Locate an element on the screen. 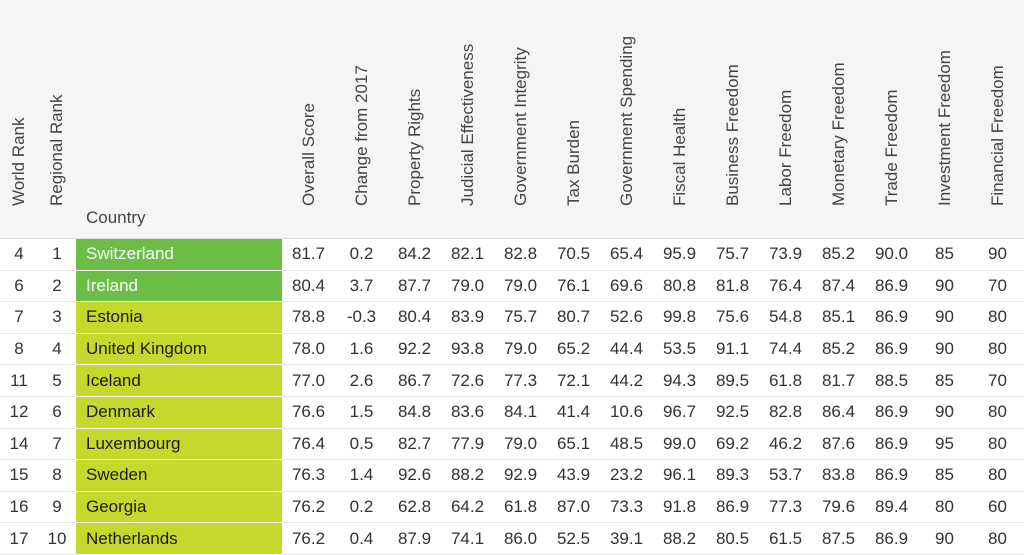 This screenshot has height=555, width=1024. cell-tax: 52.5 is located at coordinates (573, 538).